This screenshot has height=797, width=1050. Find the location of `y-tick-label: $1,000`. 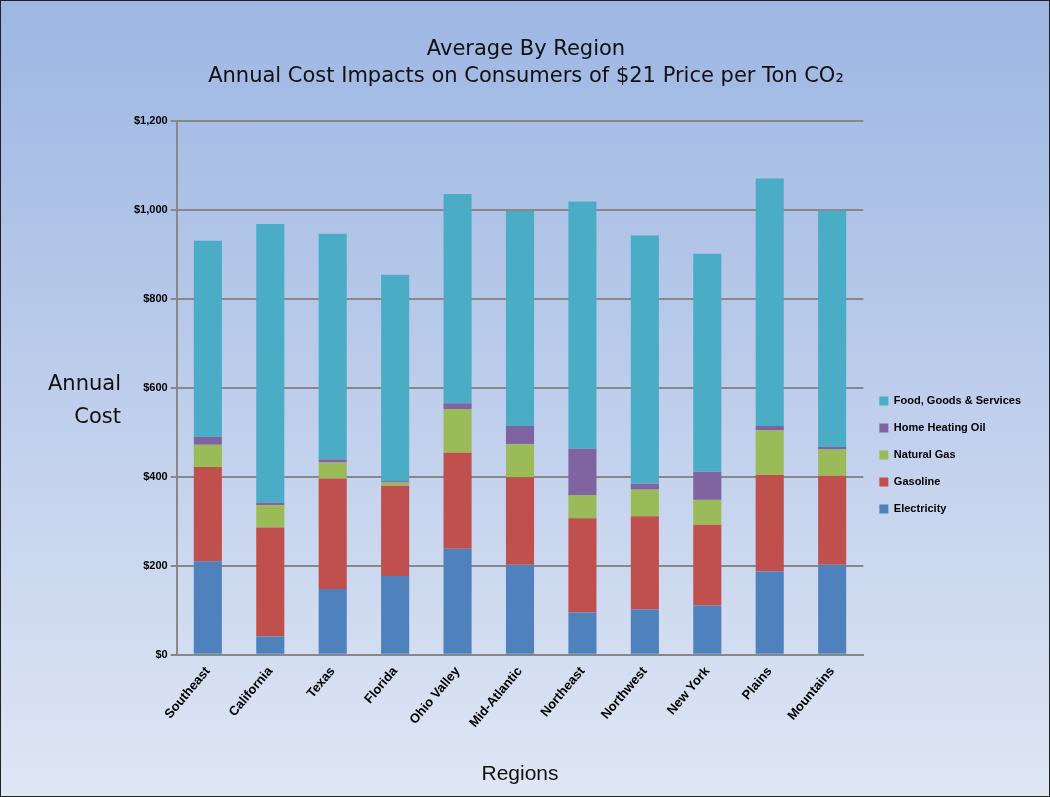

y-tick-label: $1,000 is located at coordinates (150, 208).